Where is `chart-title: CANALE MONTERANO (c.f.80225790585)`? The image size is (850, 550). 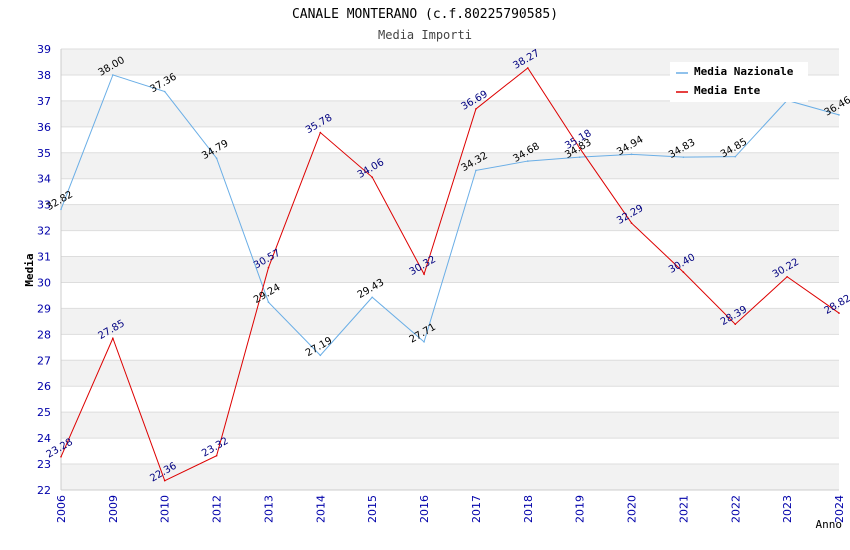 chart-title: CANALE MONTERANO (c.f.80225790585) is located at coordinates (425, 14).